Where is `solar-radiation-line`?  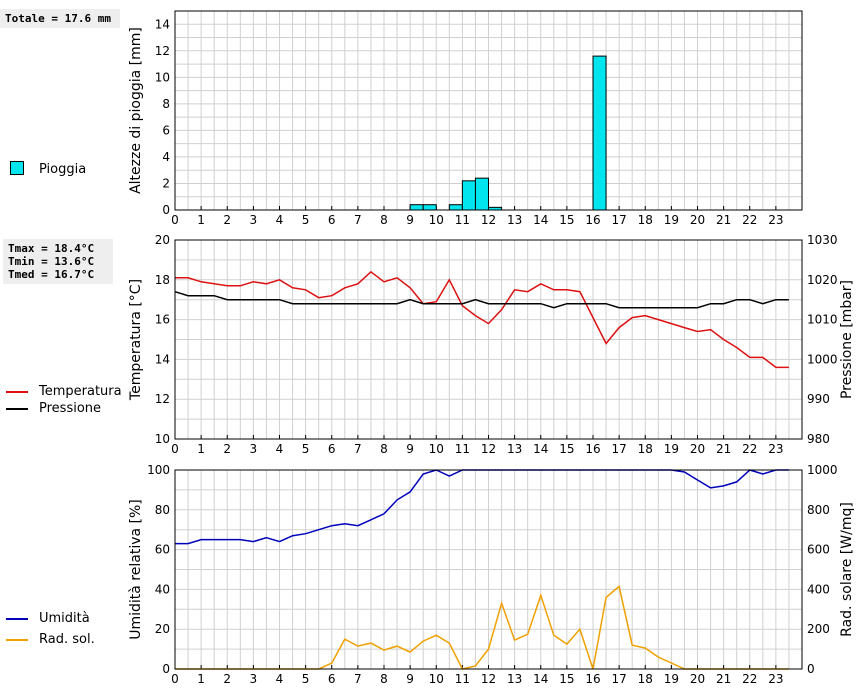 solar-radiation-line is located at coordinates (482, 627).